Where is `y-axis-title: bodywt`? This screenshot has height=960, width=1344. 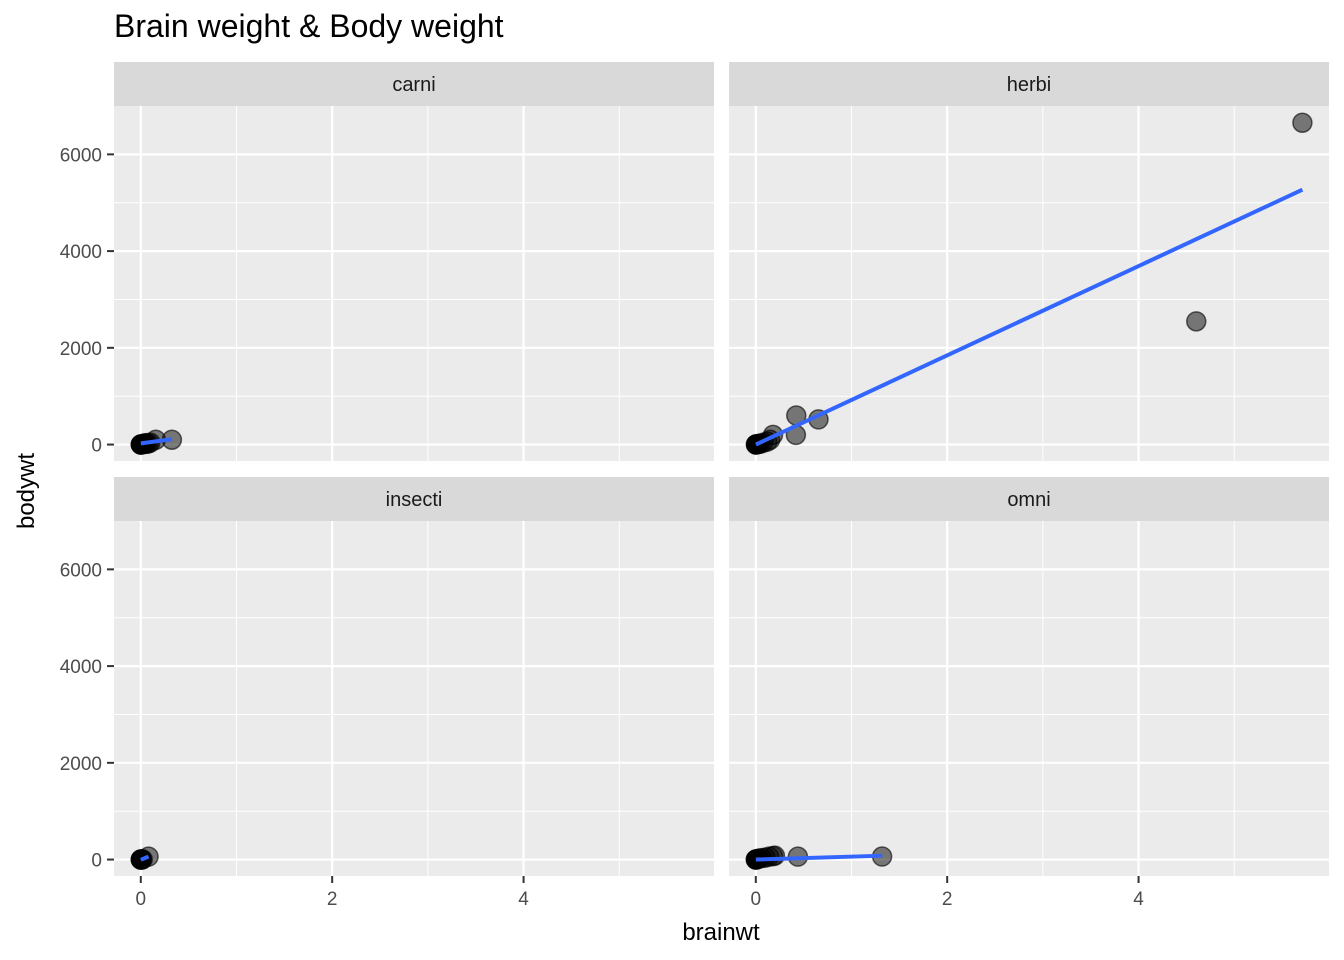
y-axis-title: bodywt is located at coordinates (26, 491).